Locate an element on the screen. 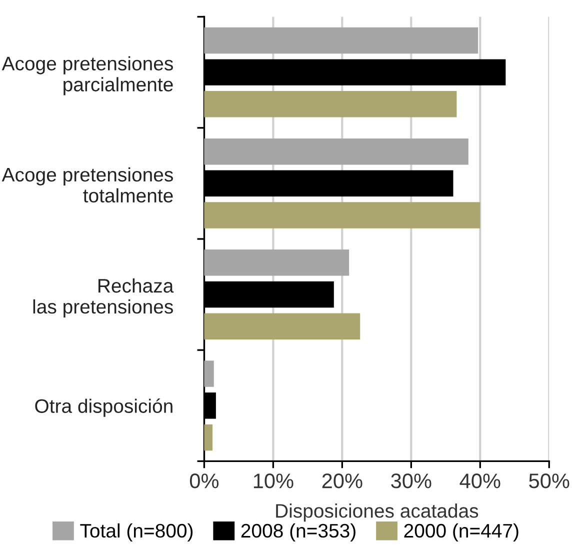 This screenshot has height=559, width=572. legend-label: 2008 (n=353) is located at coordinates (298, 532).